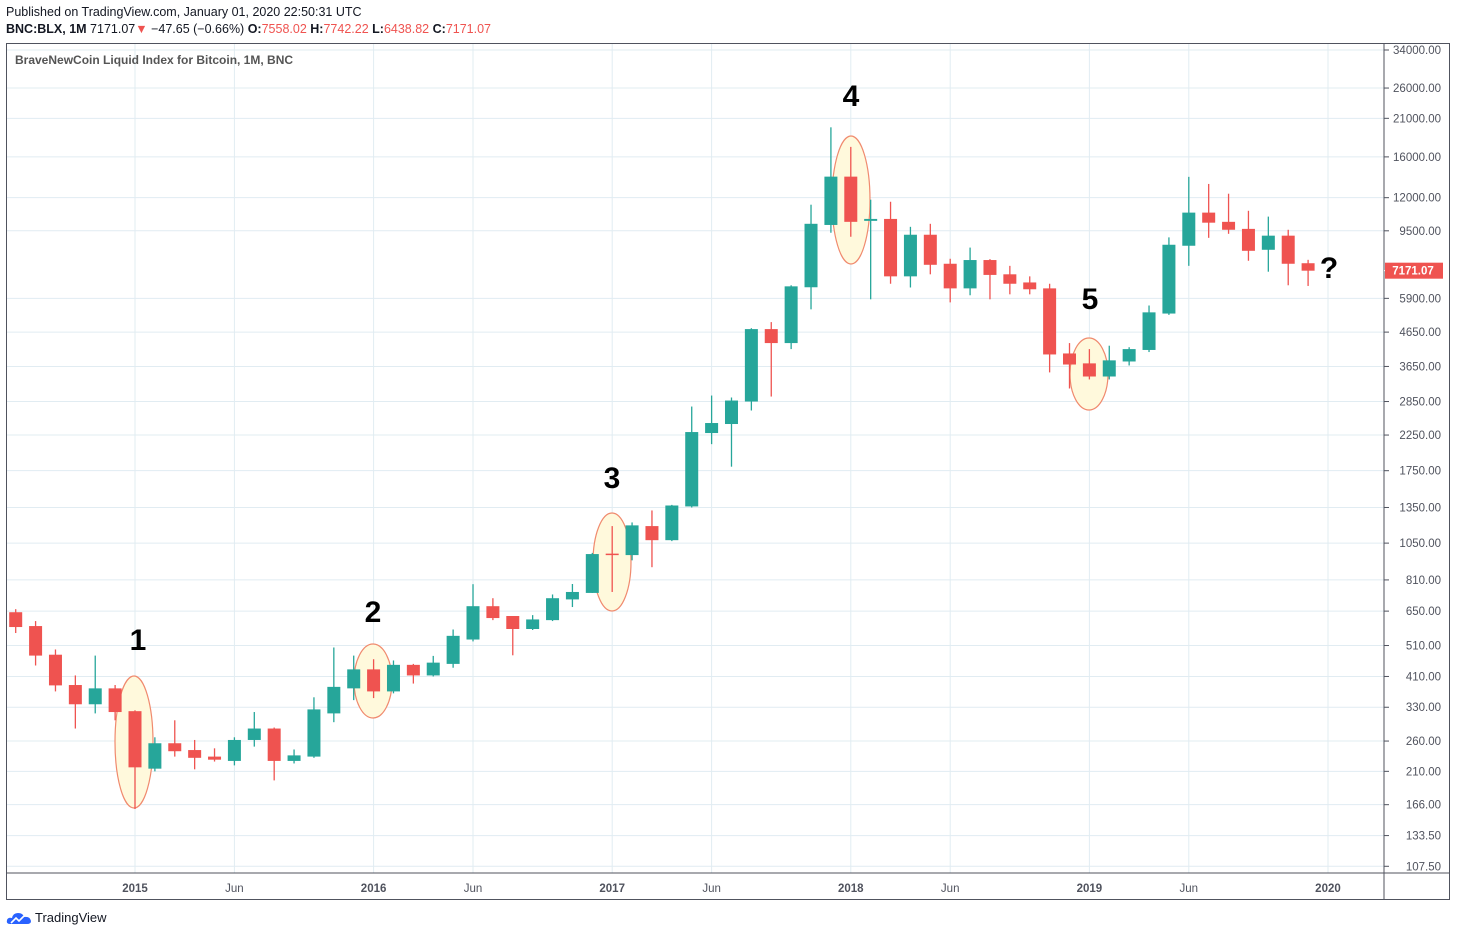  What do you see at coordinates (1423, 867) in the screenshot?
I see `y-tick-label: 107.50` at bounding box center [1423, 867].